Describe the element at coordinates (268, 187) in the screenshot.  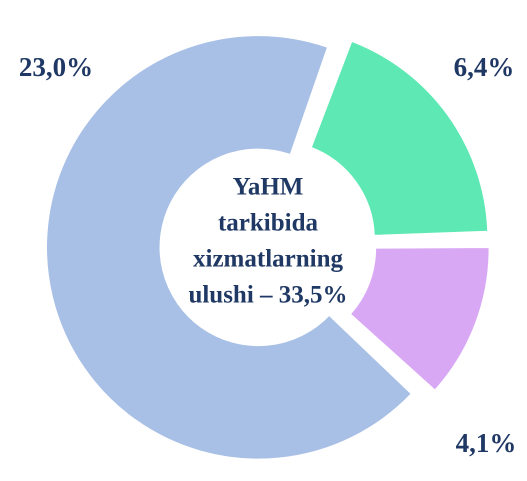
I see `center-title: YaHM` at that location.